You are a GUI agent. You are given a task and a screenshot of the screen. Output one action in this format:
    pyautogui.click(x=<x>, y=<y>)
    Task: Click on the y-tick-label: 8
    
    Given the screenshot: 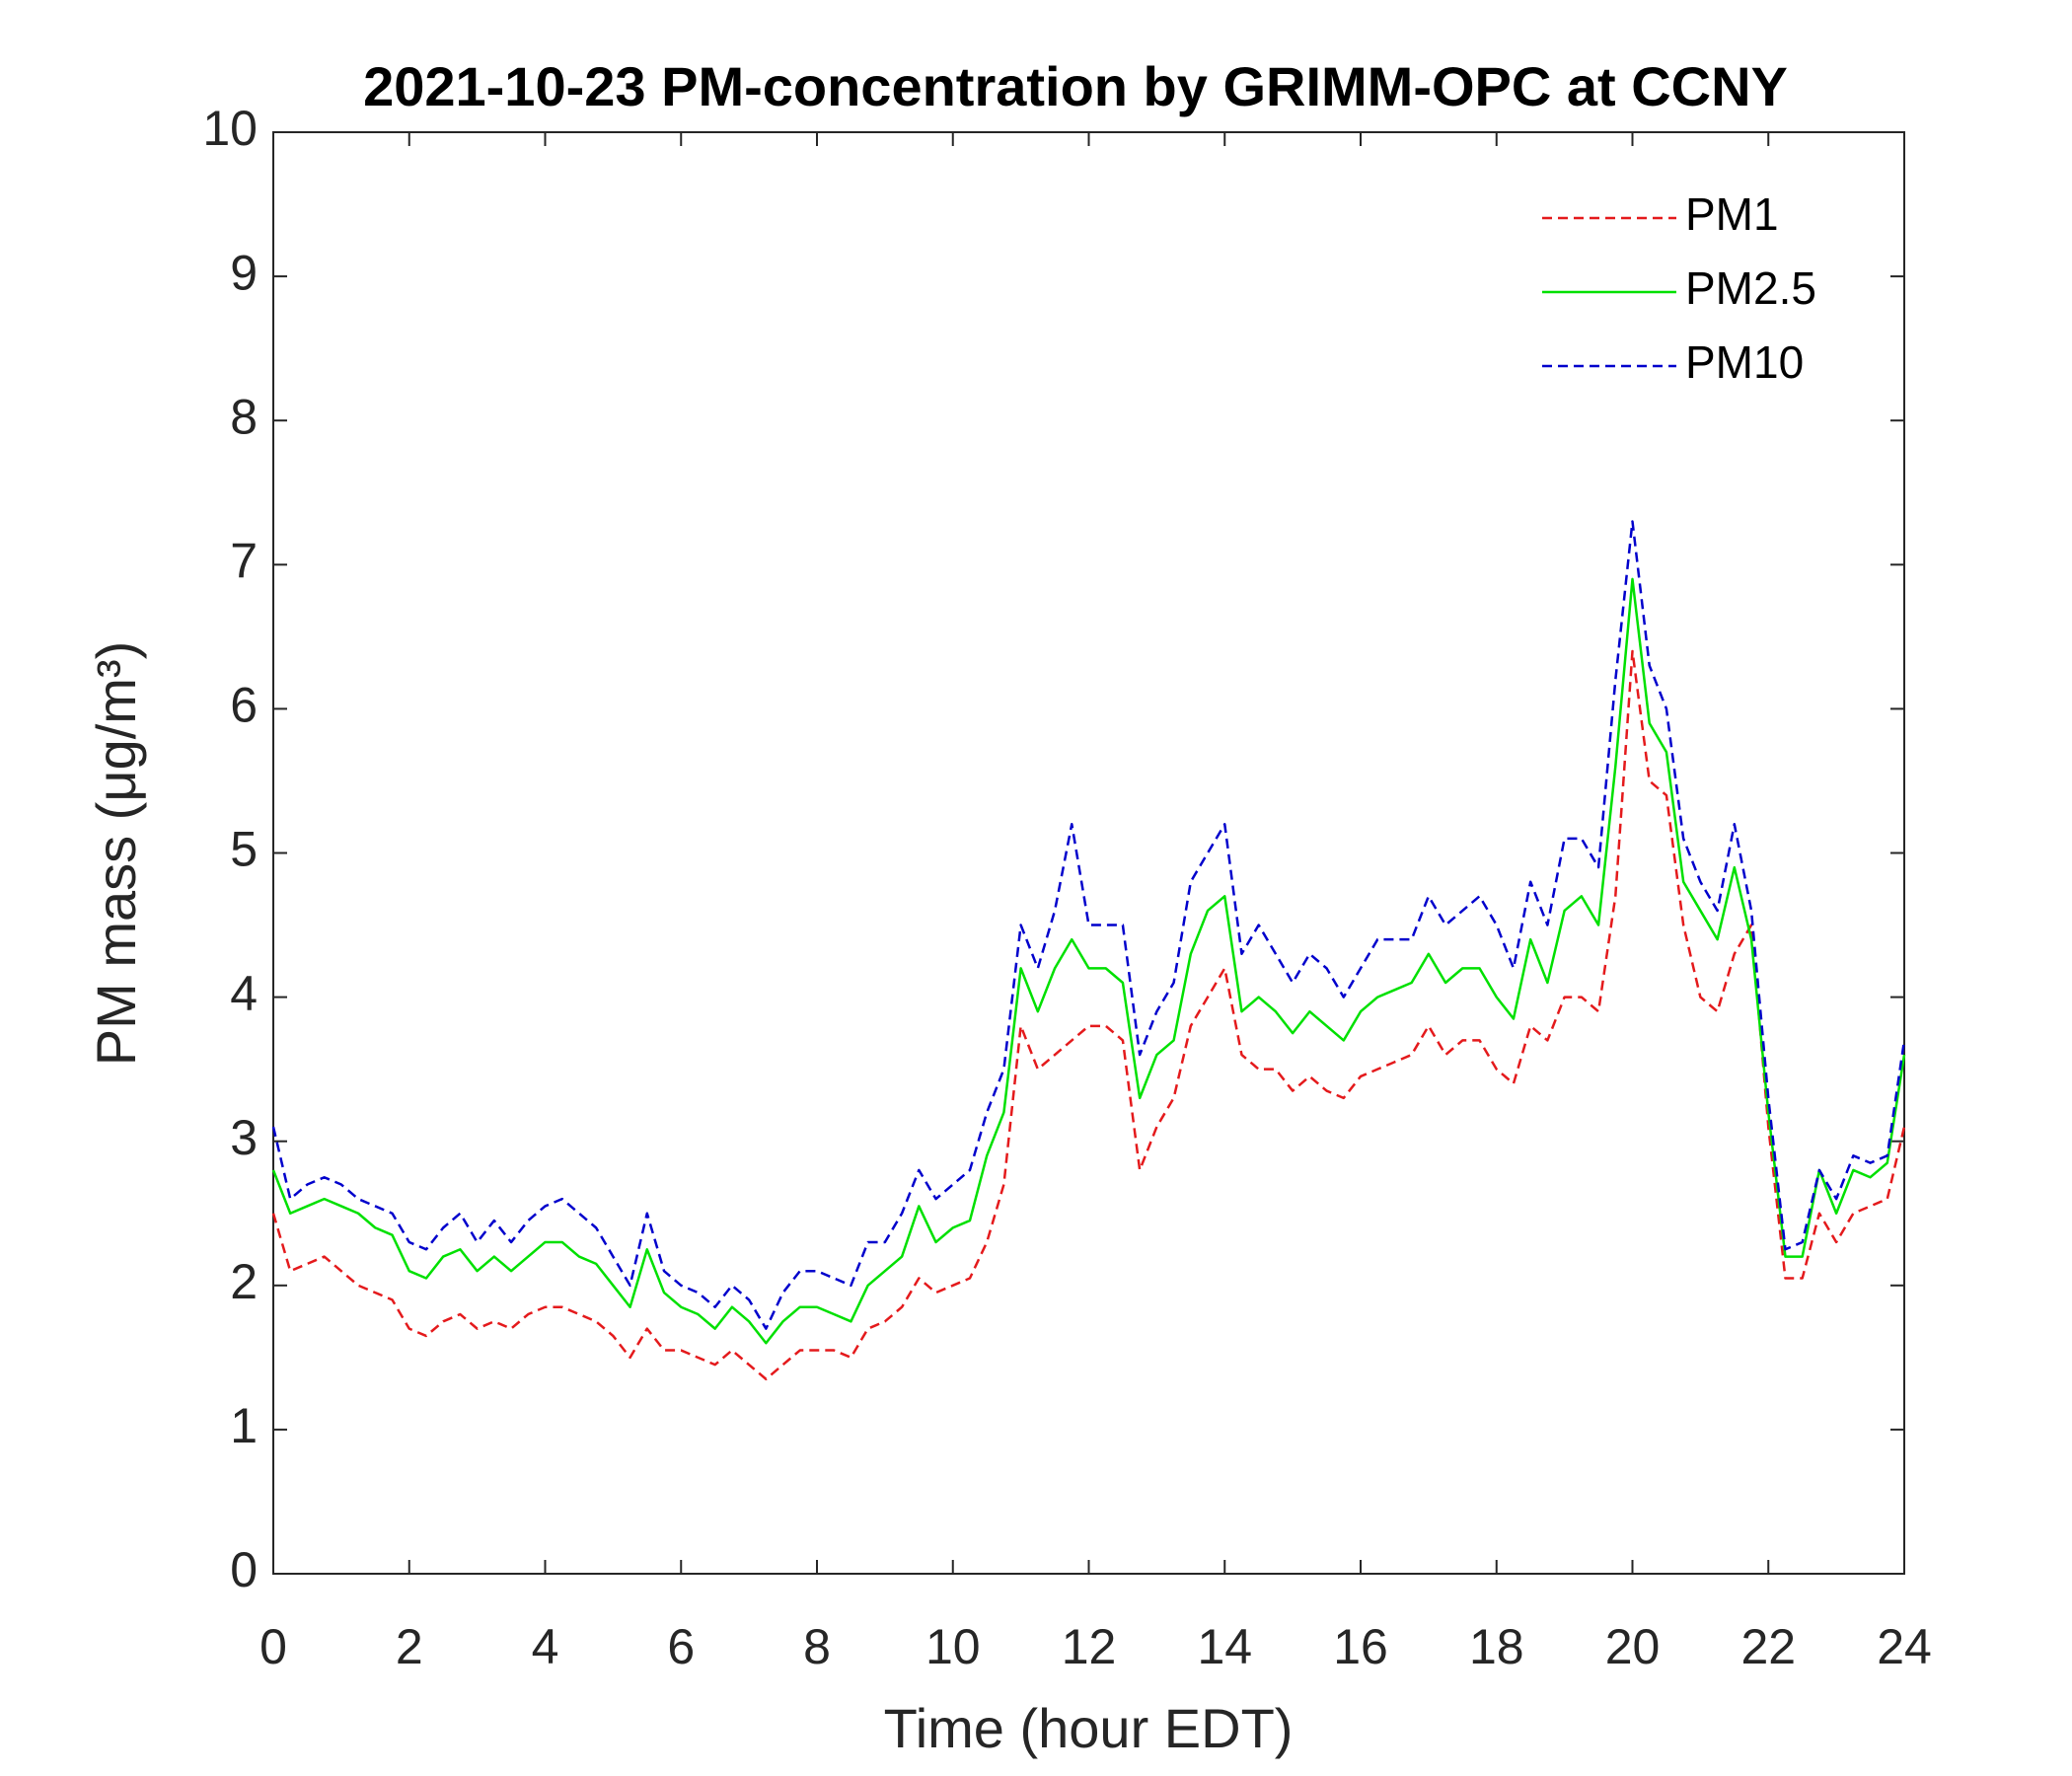 What is the action you would take?
    pyautogui.click(x=244, y=416)
    